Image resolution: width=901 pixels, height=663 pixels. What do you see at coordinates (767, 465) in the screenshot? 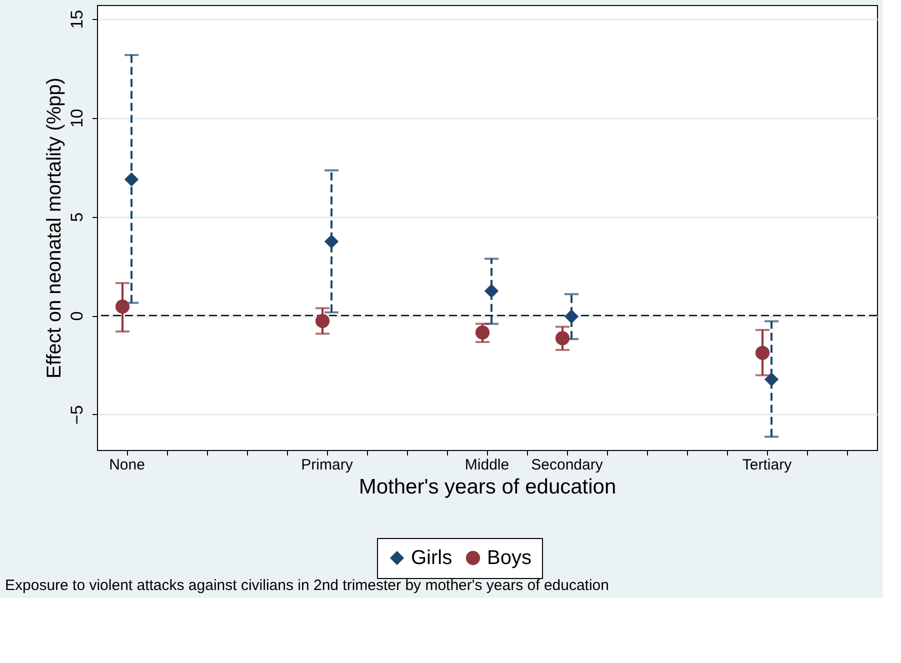
I see `x-tick-label: Tertiary` at bounding box center [767, 465].